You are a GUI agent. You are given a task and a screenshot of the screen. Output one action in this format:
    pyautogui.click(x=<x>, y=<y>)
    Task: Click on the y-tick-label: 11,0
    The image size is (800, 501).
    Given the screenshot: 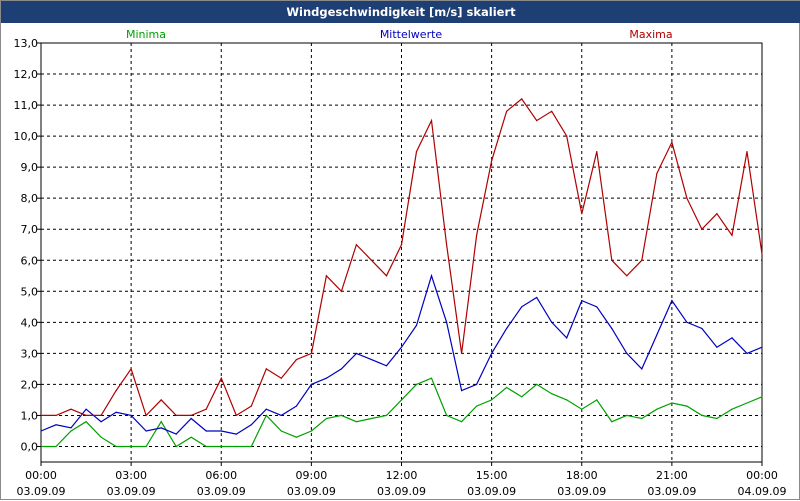 What is the action you would take?
    pyautogui.click(x=26, y=105)
    